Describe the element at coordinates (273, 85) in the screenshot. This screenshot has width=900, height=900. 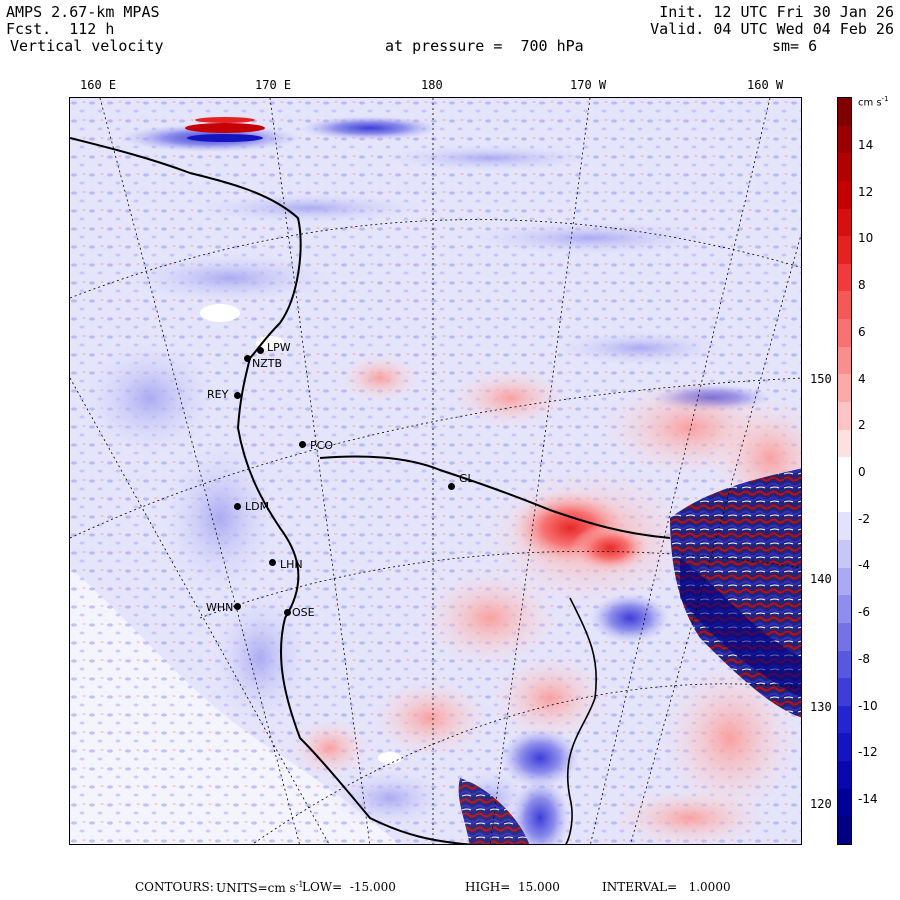
I see `tick-top-170e: 170 E` at that location.